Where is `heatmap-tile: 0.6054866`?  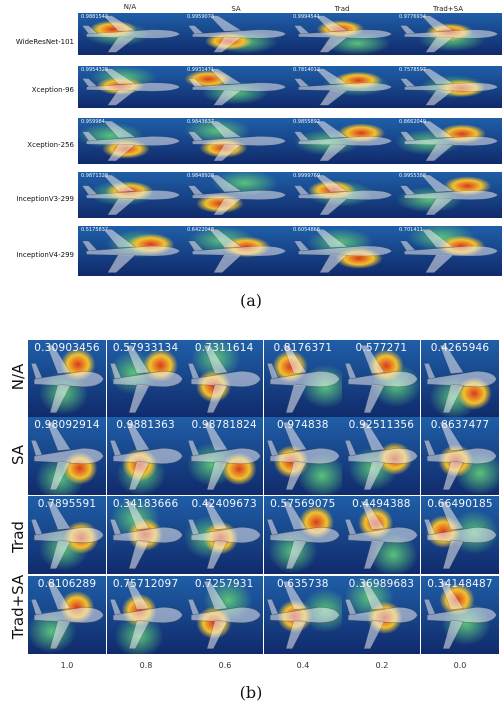 heatmap-tile: 0.6054866 is located at coordinates (343, 251).